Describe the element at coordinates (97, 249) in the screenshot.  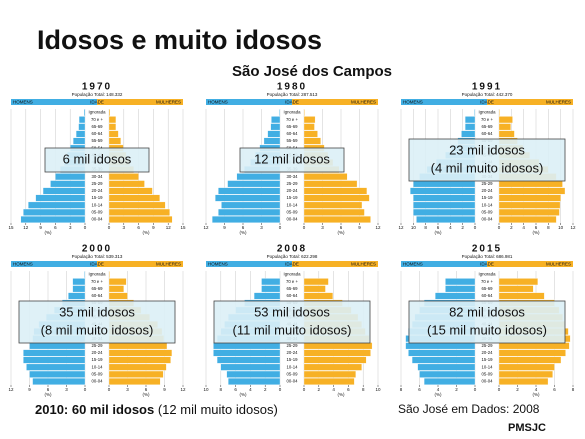
I see `pyramid-title: 2000` at that location.